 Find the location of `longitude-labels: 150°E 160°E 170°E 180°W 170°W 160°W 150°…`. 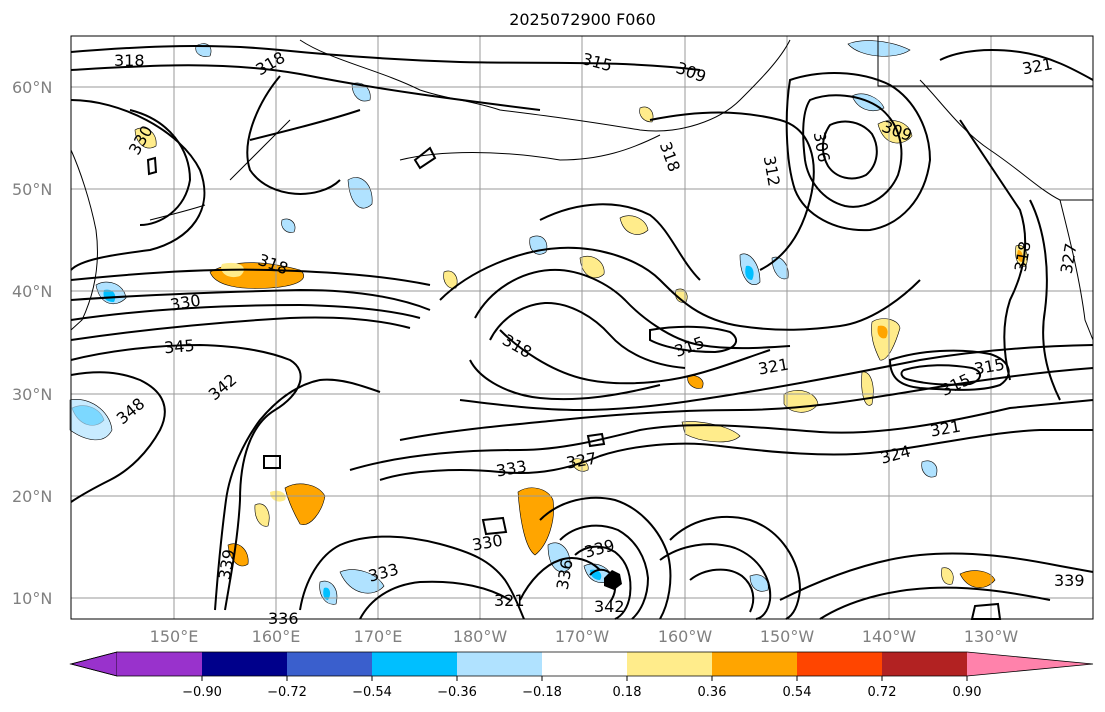

longitude-labels: 150°E 160°E 170°E 180°W 170°W 160°W 150°… is located at coordinates (584, 636).